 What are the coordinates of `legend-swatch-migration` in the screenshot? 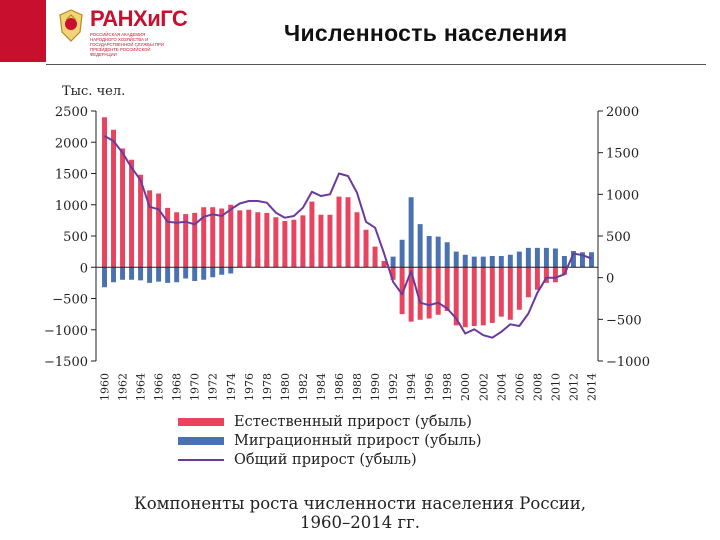 It's located at (201, 440).